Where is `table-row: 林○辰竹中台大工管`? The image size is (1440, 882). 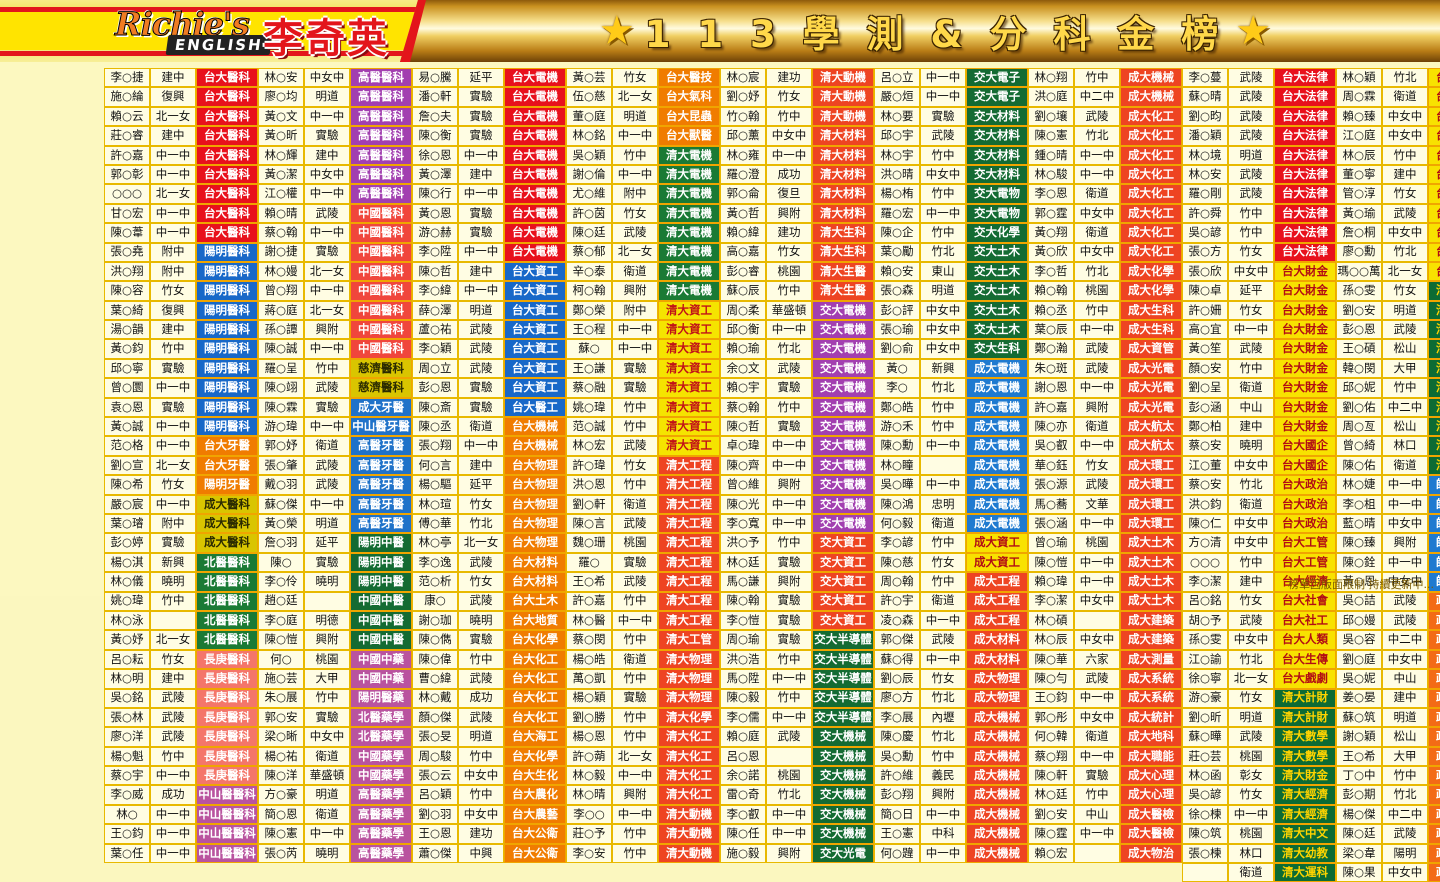
table-row: 林○辰竹中台大工管 is located at coordinates (1388, 155).